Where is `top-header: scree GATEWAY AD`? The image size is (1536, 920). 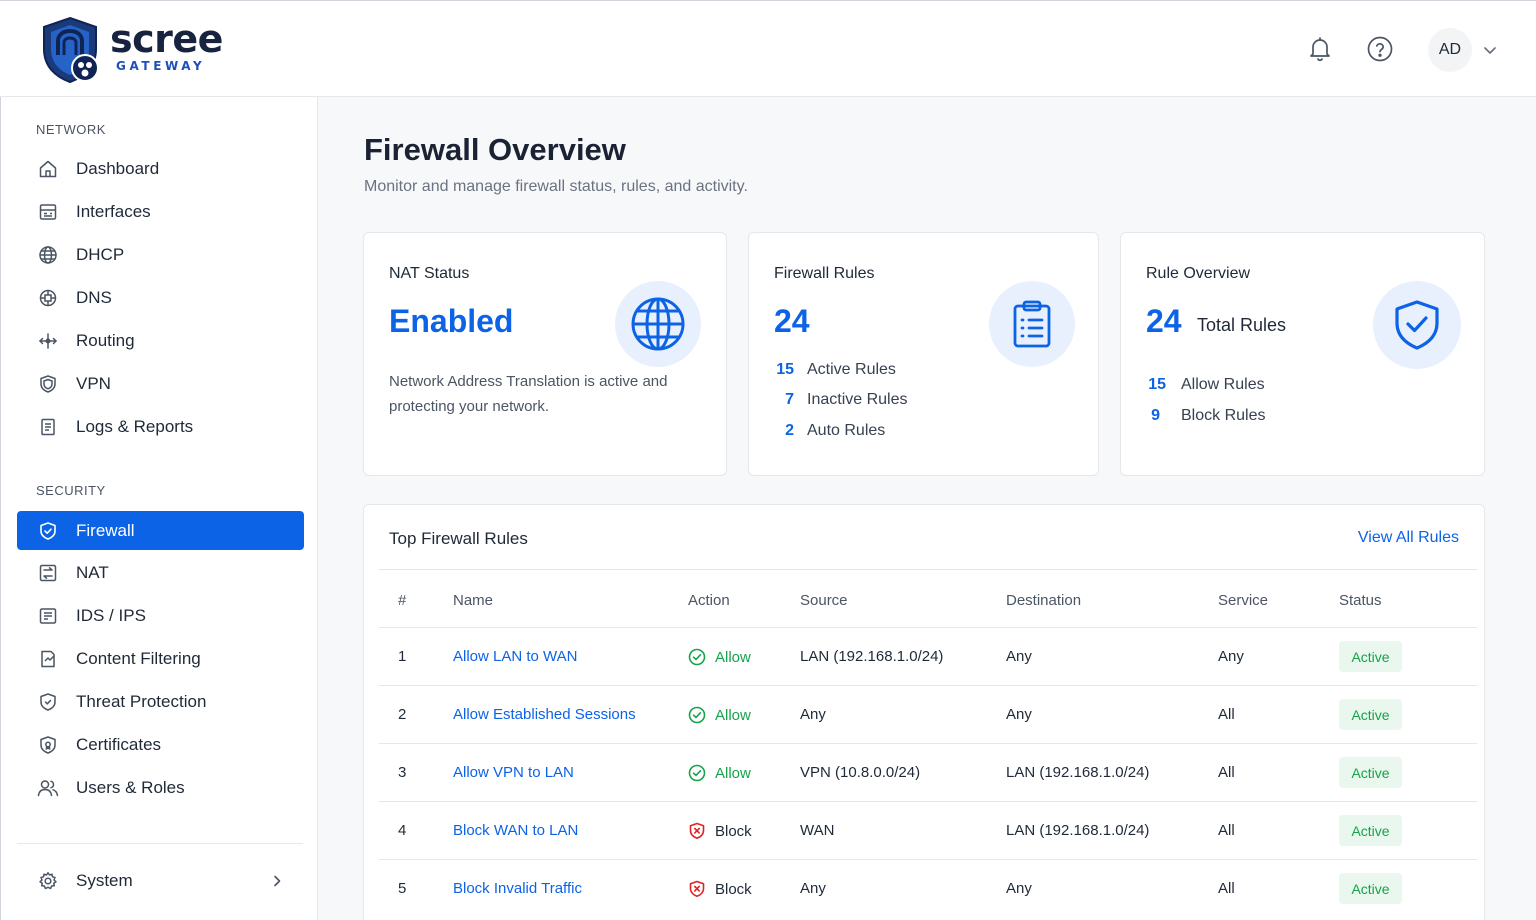
top-header: scree GATEWAY AD is located at coordinates (768, 48).